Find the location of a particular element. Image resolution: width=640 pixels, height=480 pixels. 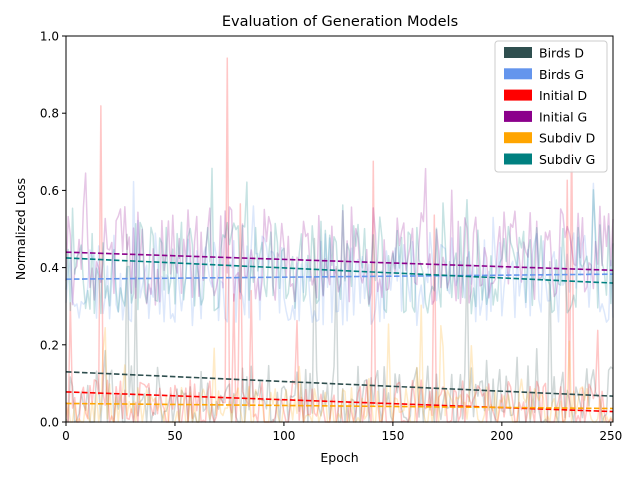

legend-label: Initial G is located at coordinates (563, 116).